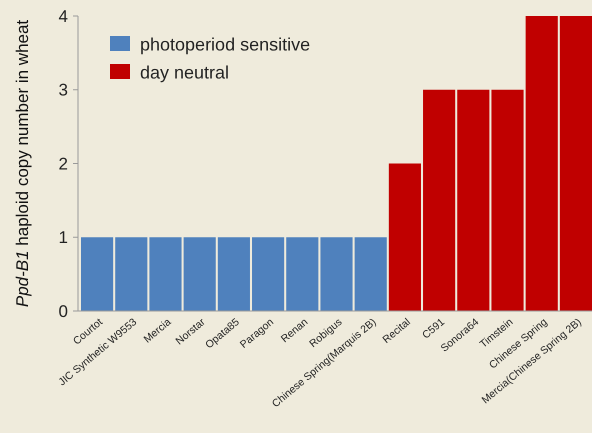 The height and width of the screenshot is (433, 592). What do you see at coordinates (63, 311) in the screenshot?
I see `y-tick-label: 0` at bounding box center [63, 311].